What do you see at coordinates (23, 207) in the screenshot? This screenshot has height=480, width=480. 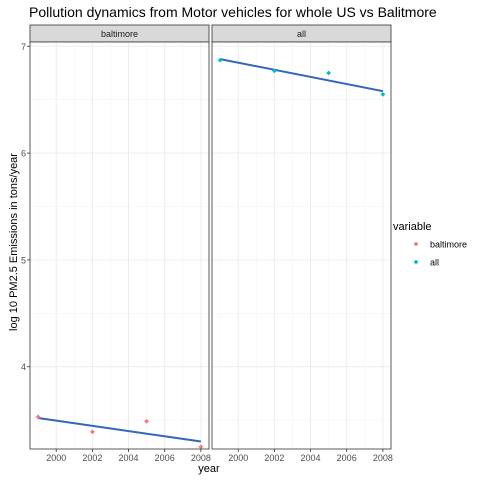 I see `y-tick-labels: 4 5 6 7` at bounding box center [23, 207].